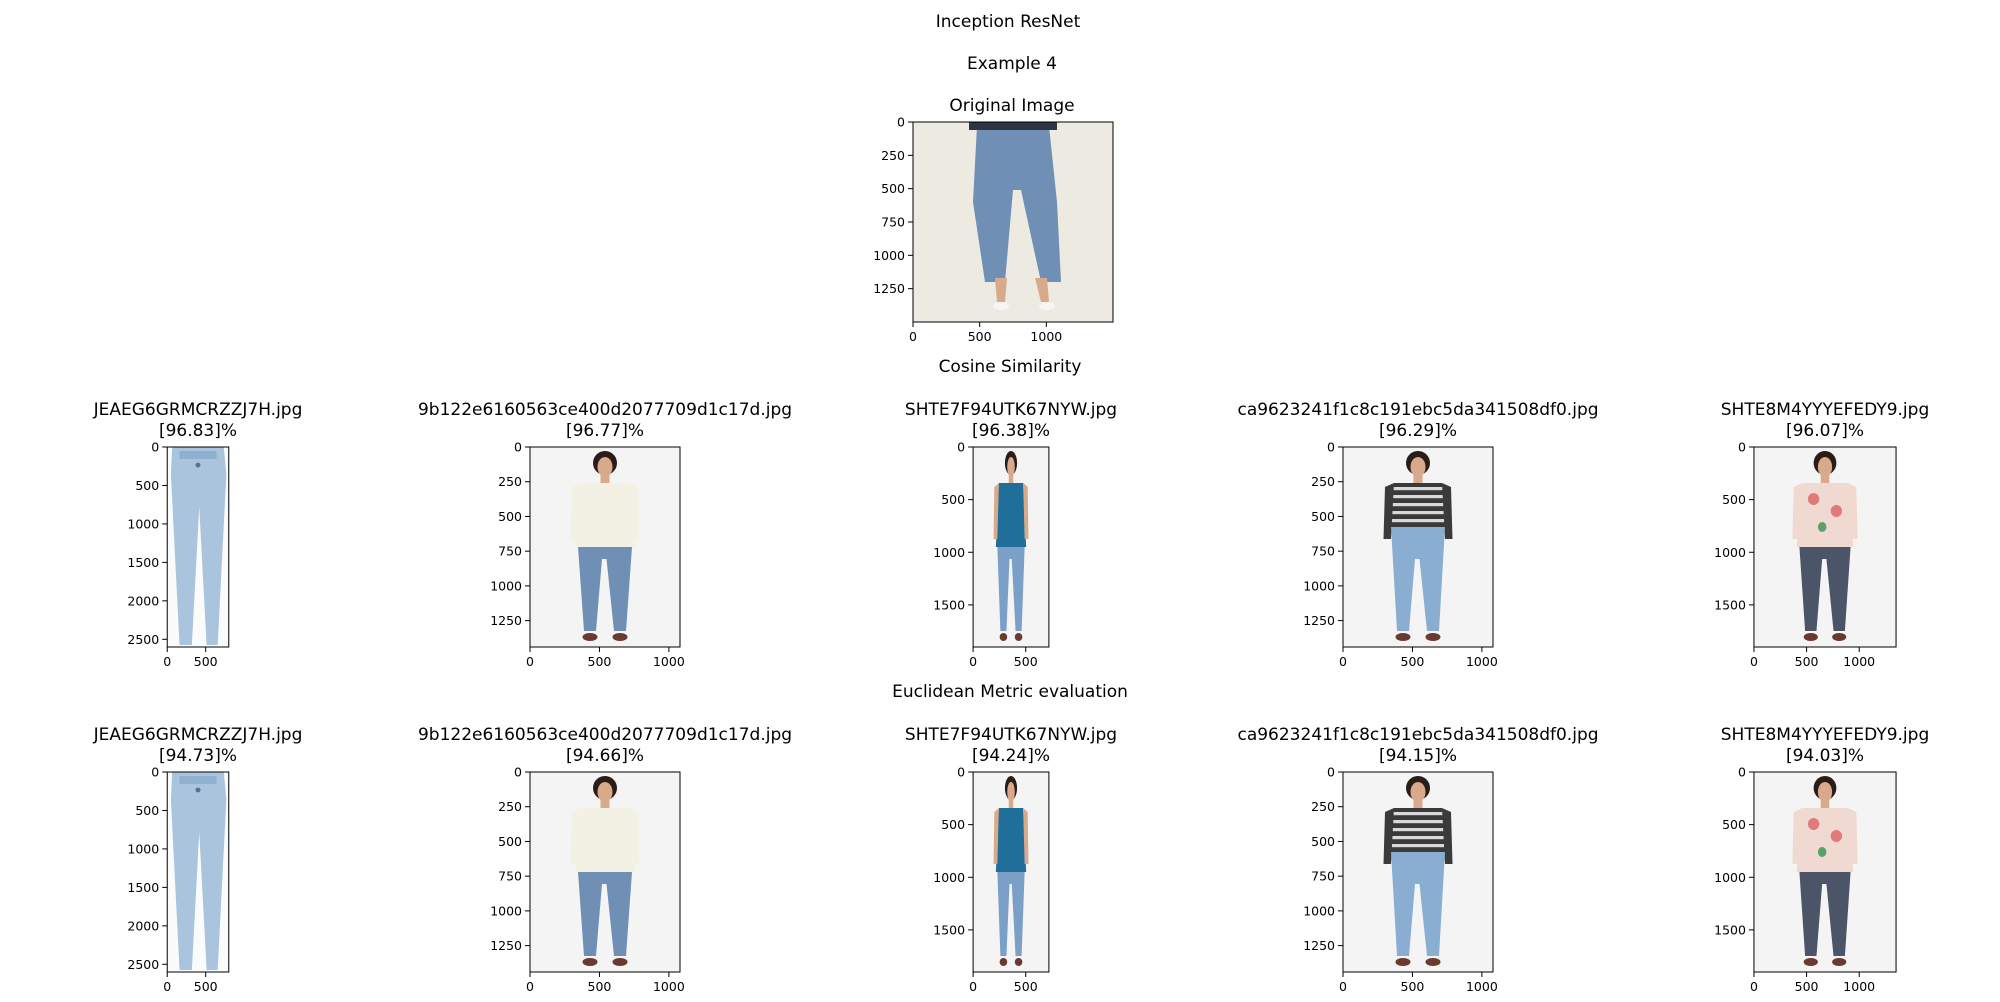 The width and height of the screenshot is (2000, 1002). I want to click on result-score: [94.15]%, so click(1418, 756).